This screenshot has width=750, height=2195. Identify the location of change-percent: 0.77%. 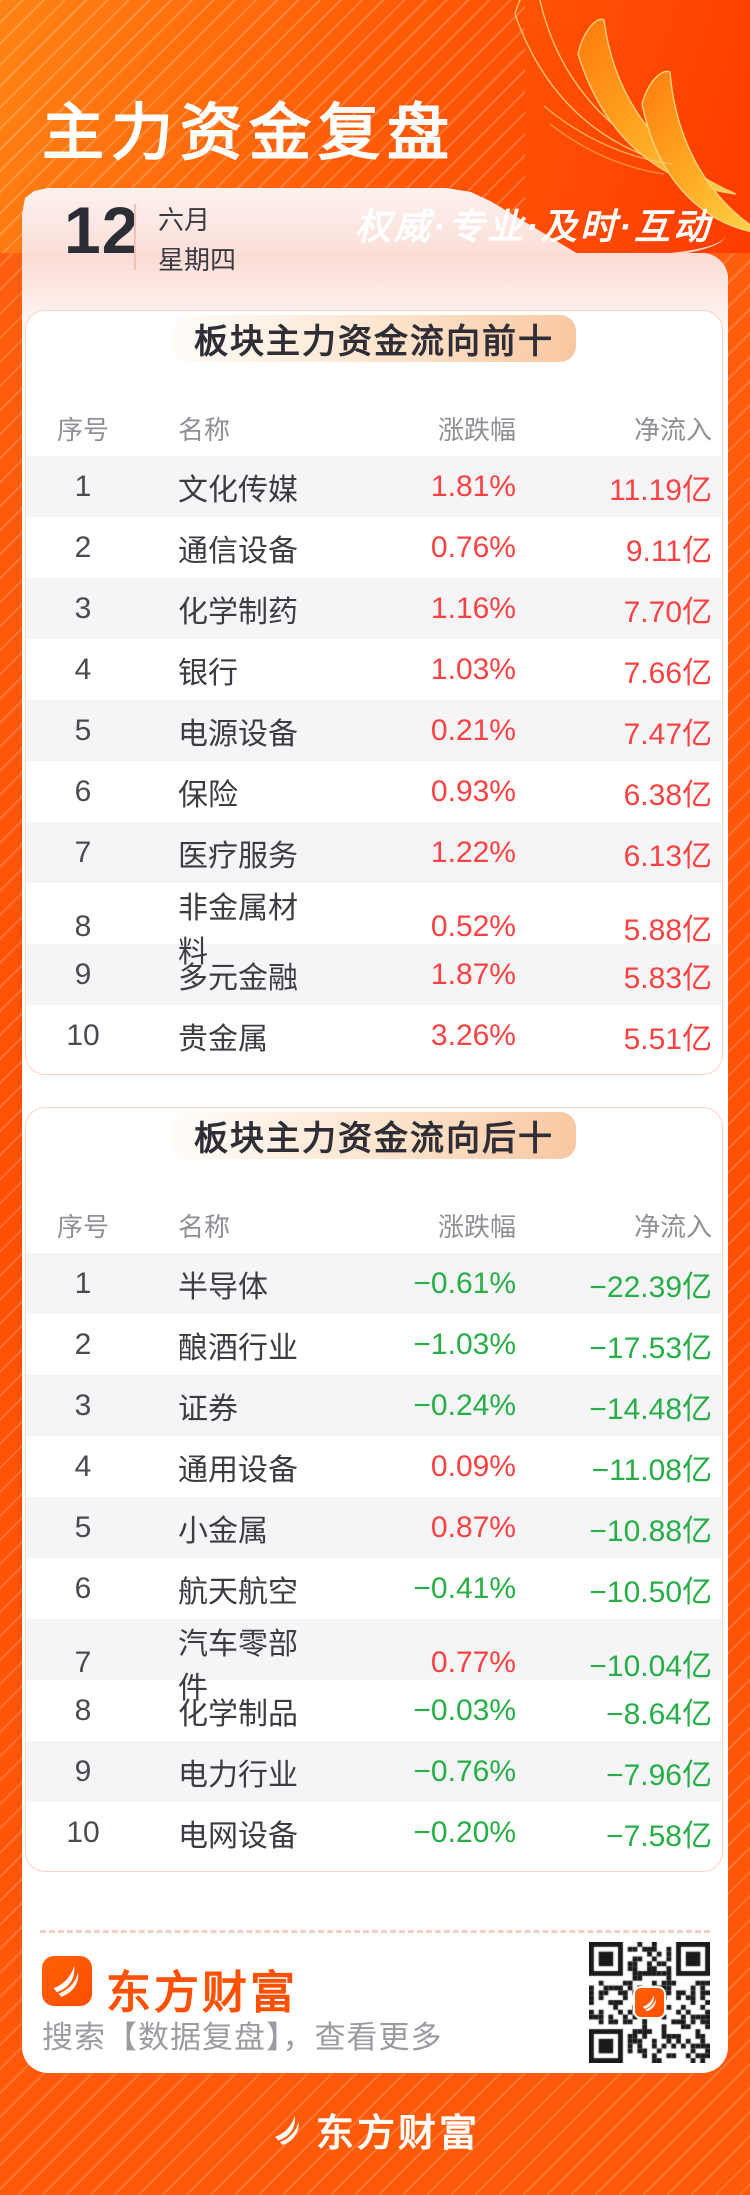
(473, 1662).